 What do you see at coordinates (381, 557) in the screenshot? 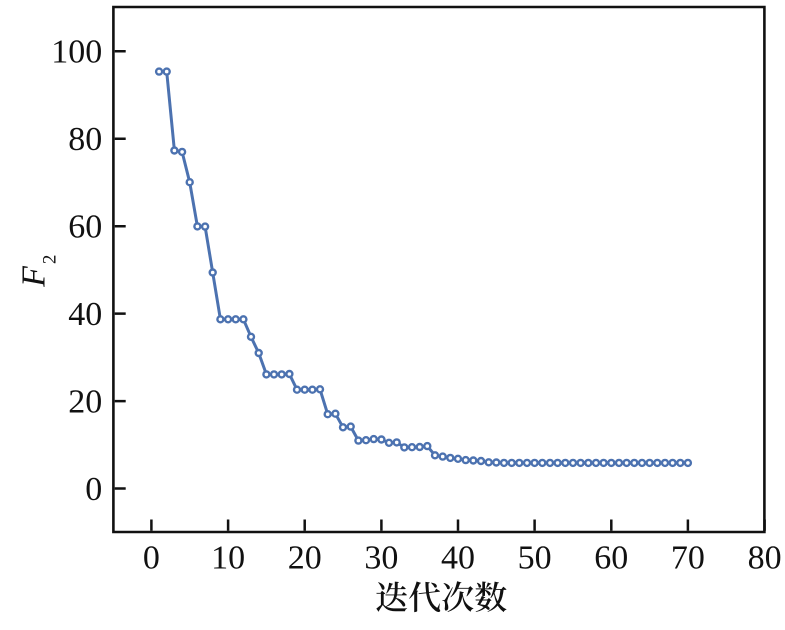
I see `svg-text: 30` at bounding box center [381, 557].